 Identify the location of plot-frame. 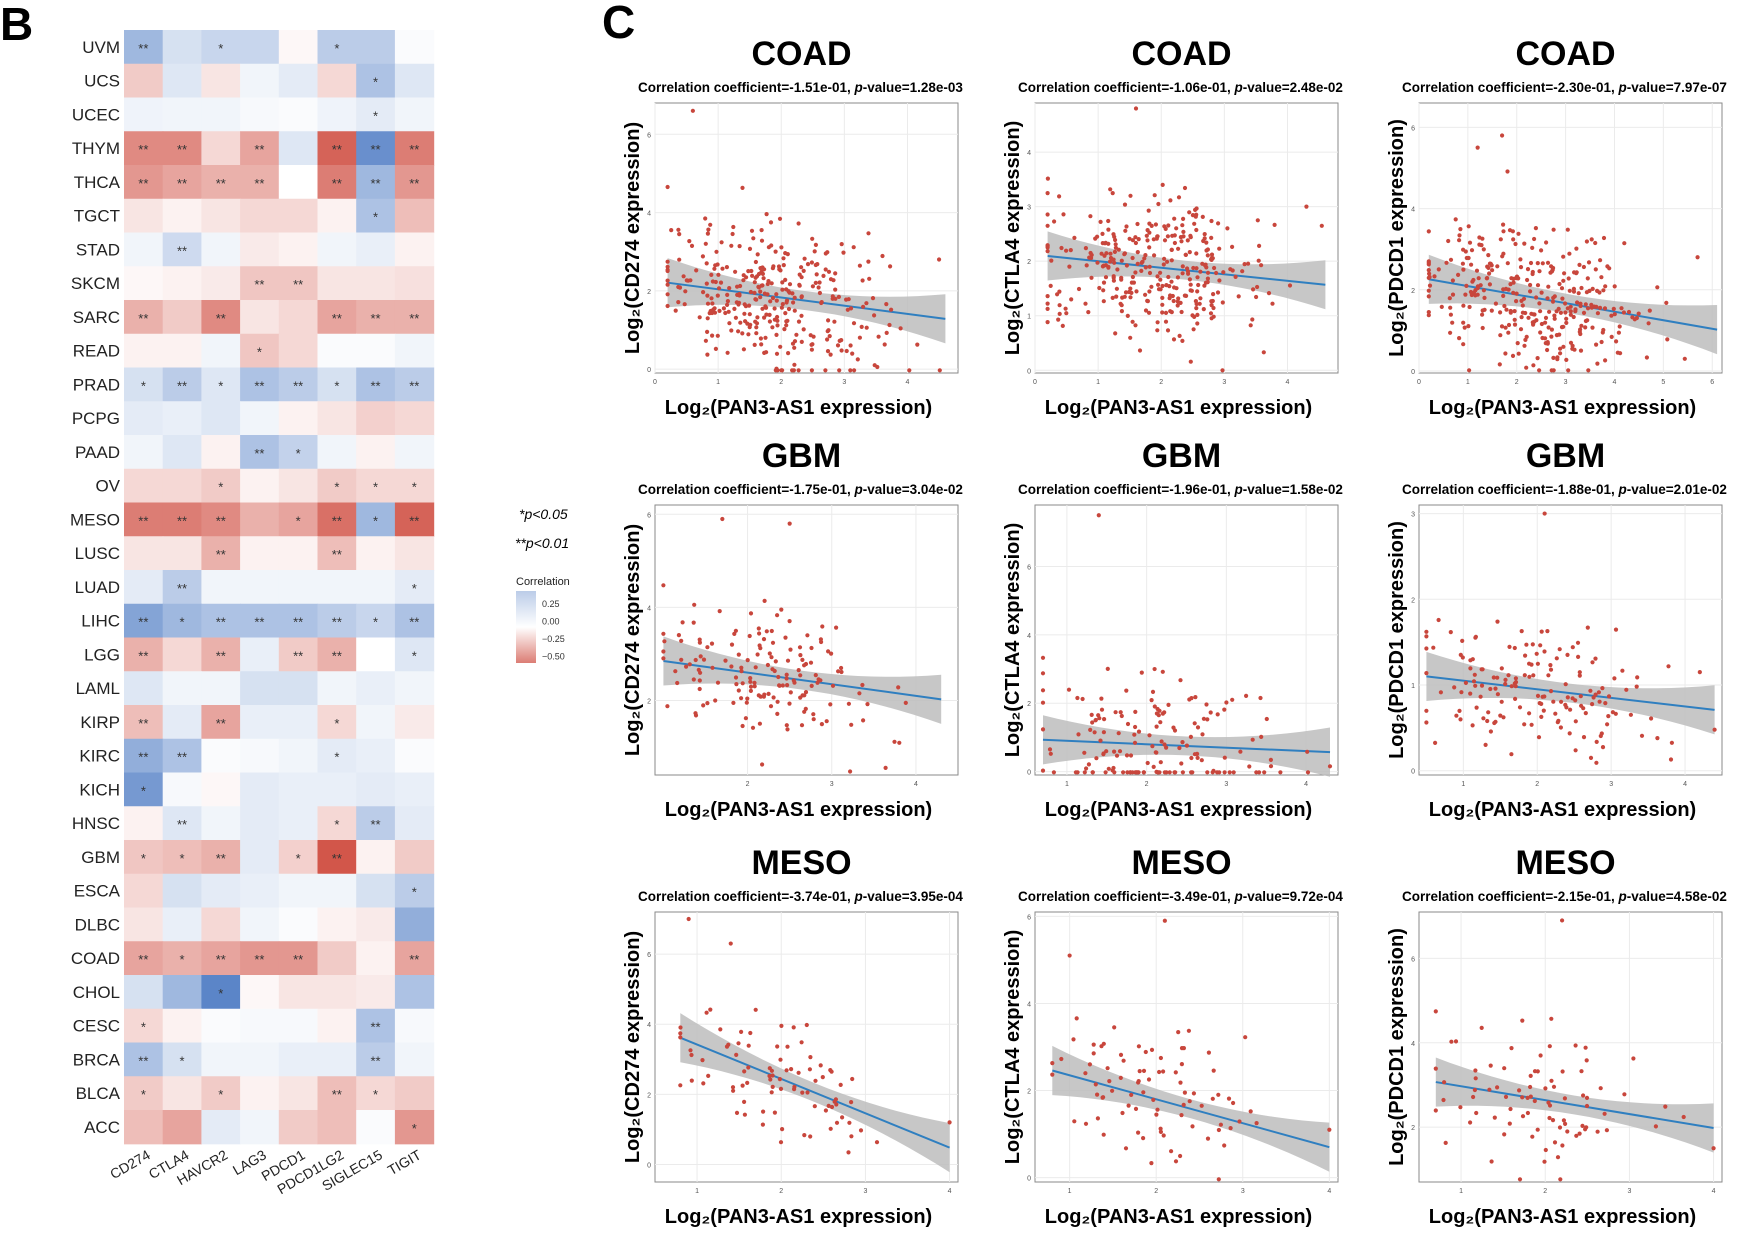
(1570, 640).